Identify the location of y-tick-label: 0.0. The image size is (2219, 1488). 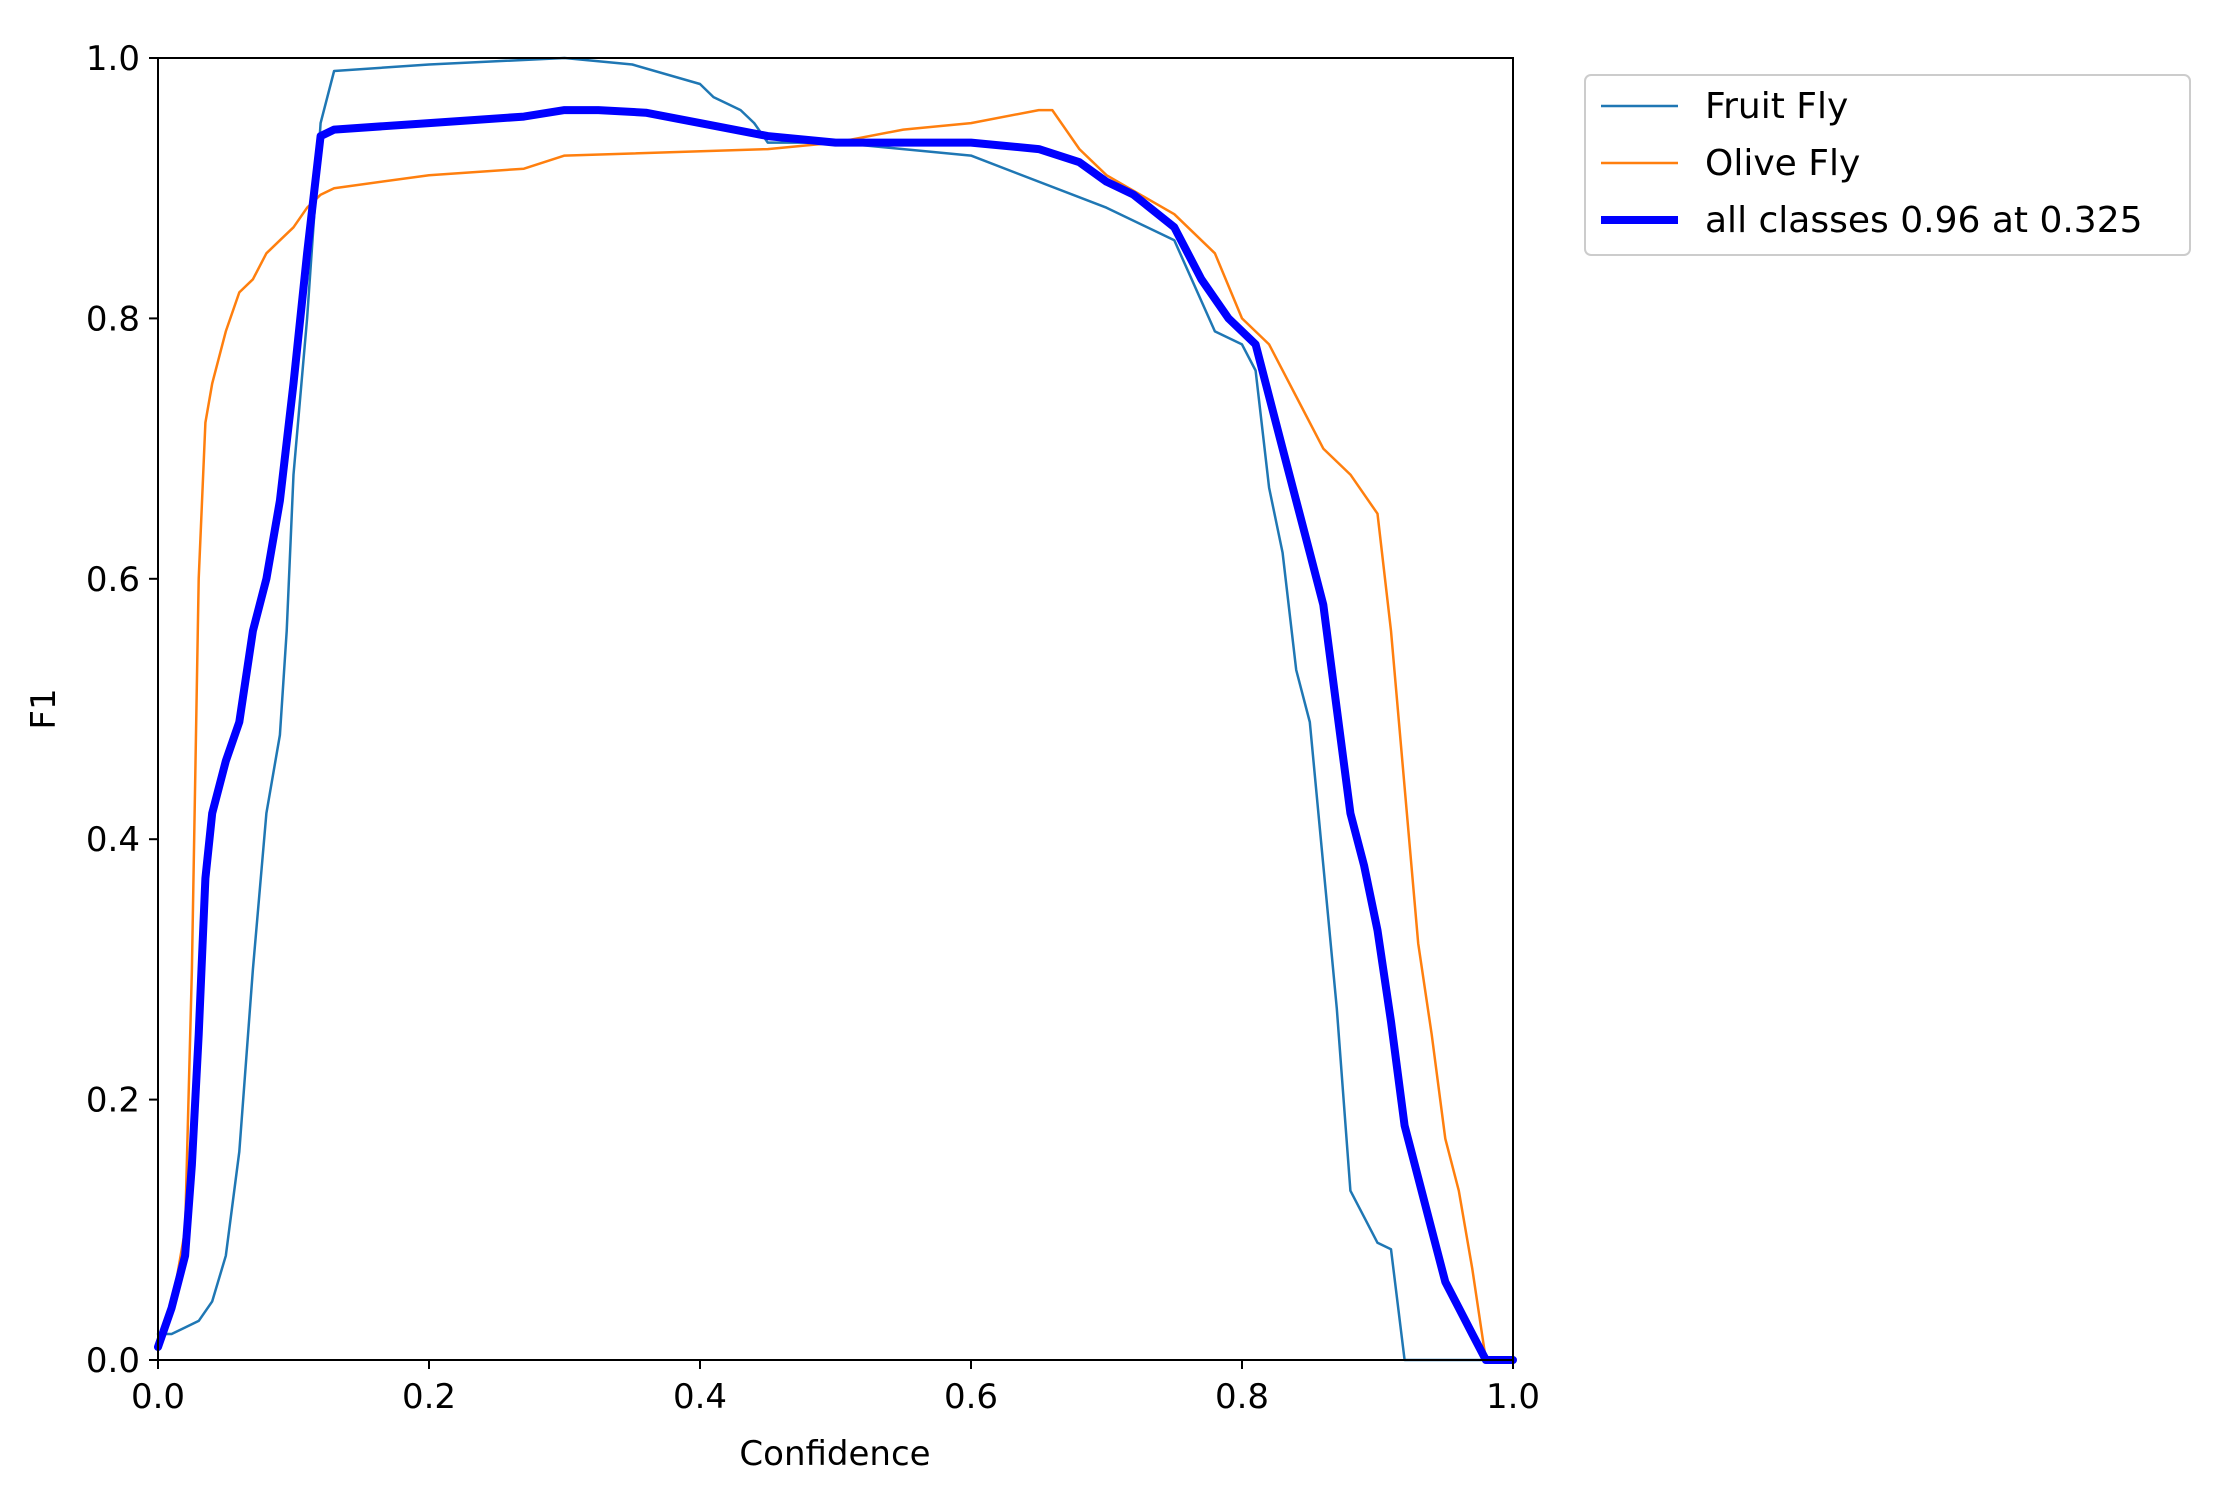
(113, 1361).